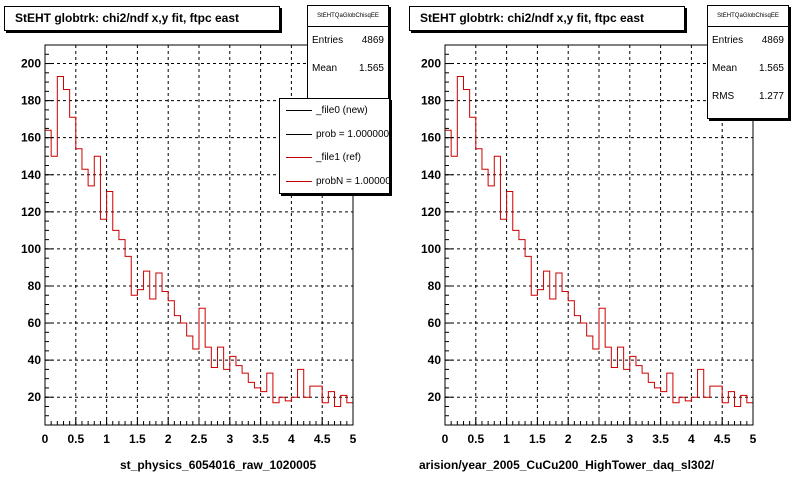 This screenshot has width=800, height=480. What do you see at coordinates (660, 439) in the screenshot?
I see `right-x-tick-label-7: 3.5` at bounding box center [660, 439].